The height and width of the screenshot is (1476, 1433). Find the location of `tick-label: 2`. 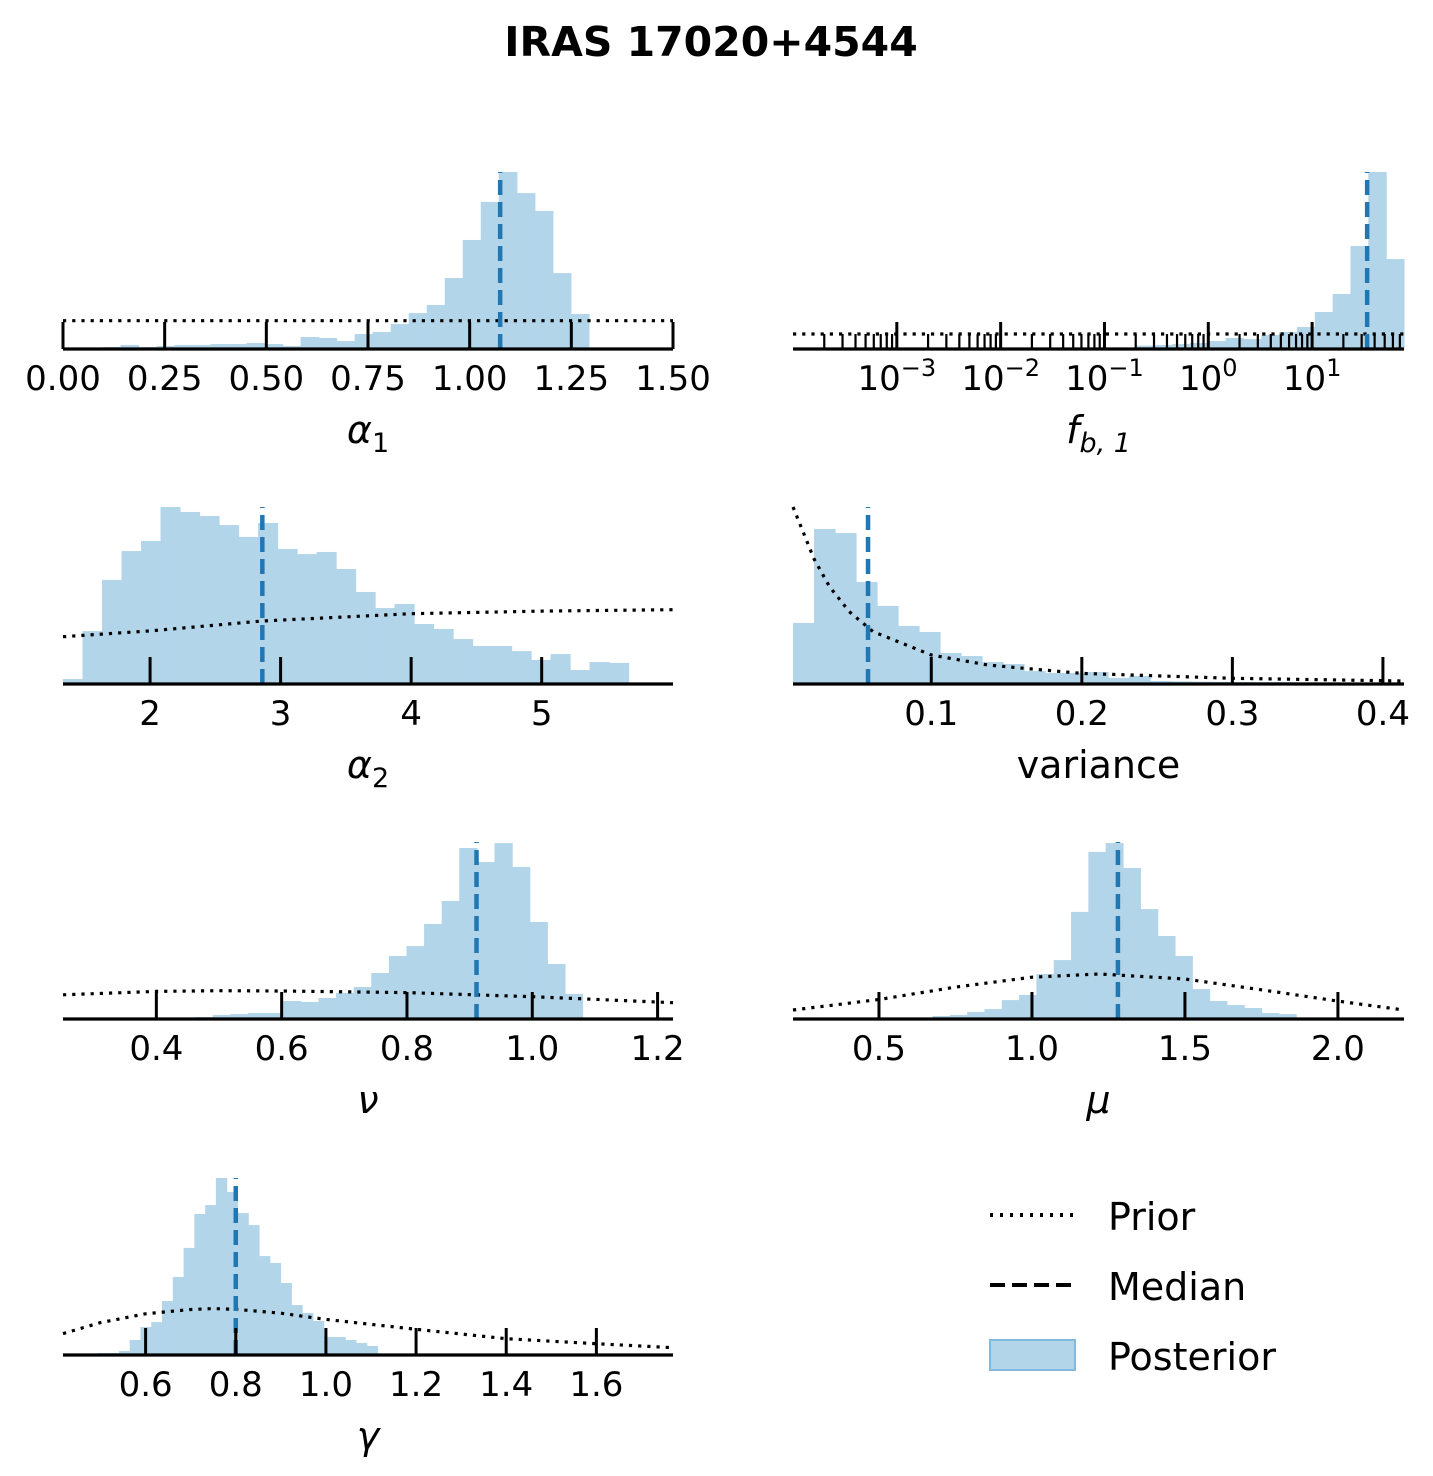

tick-label: 2 is located at coordinates (150, 714).